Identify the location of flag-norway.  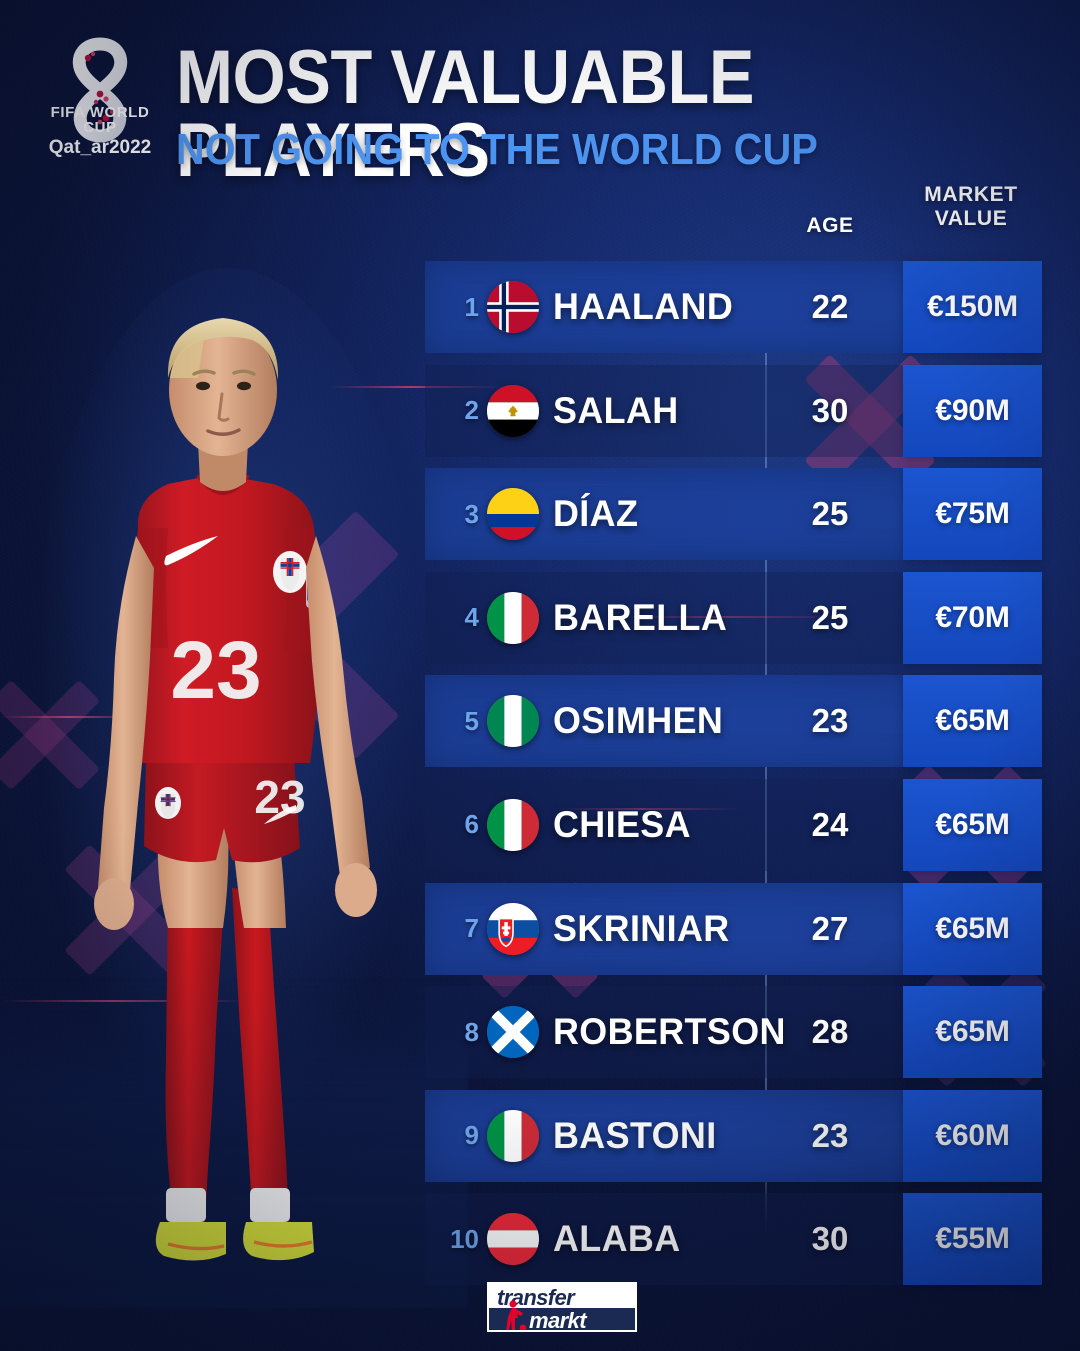
(513, 307).